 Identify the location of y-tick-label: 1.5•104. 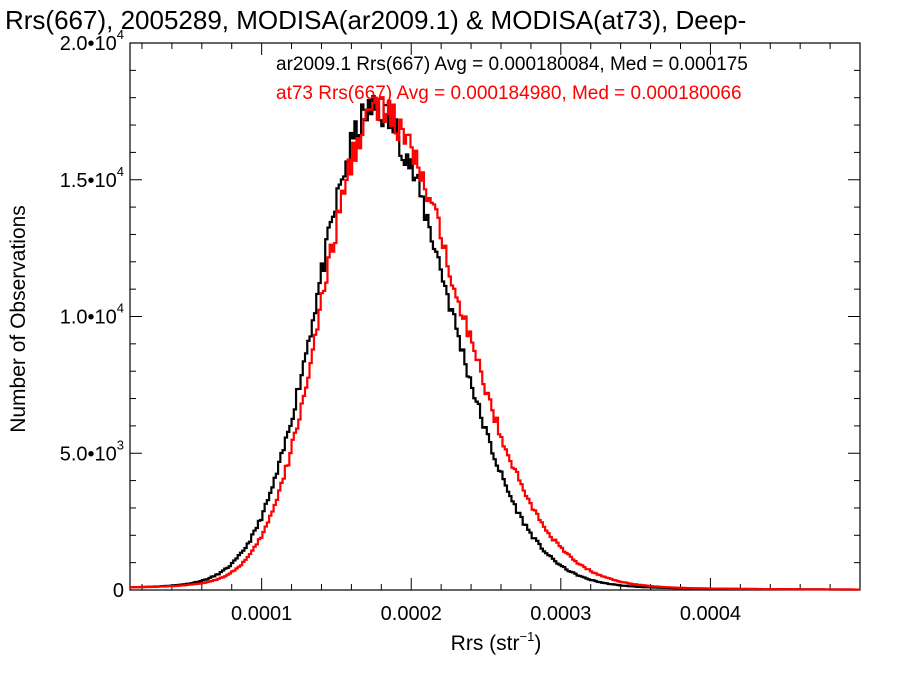
(92, 178).